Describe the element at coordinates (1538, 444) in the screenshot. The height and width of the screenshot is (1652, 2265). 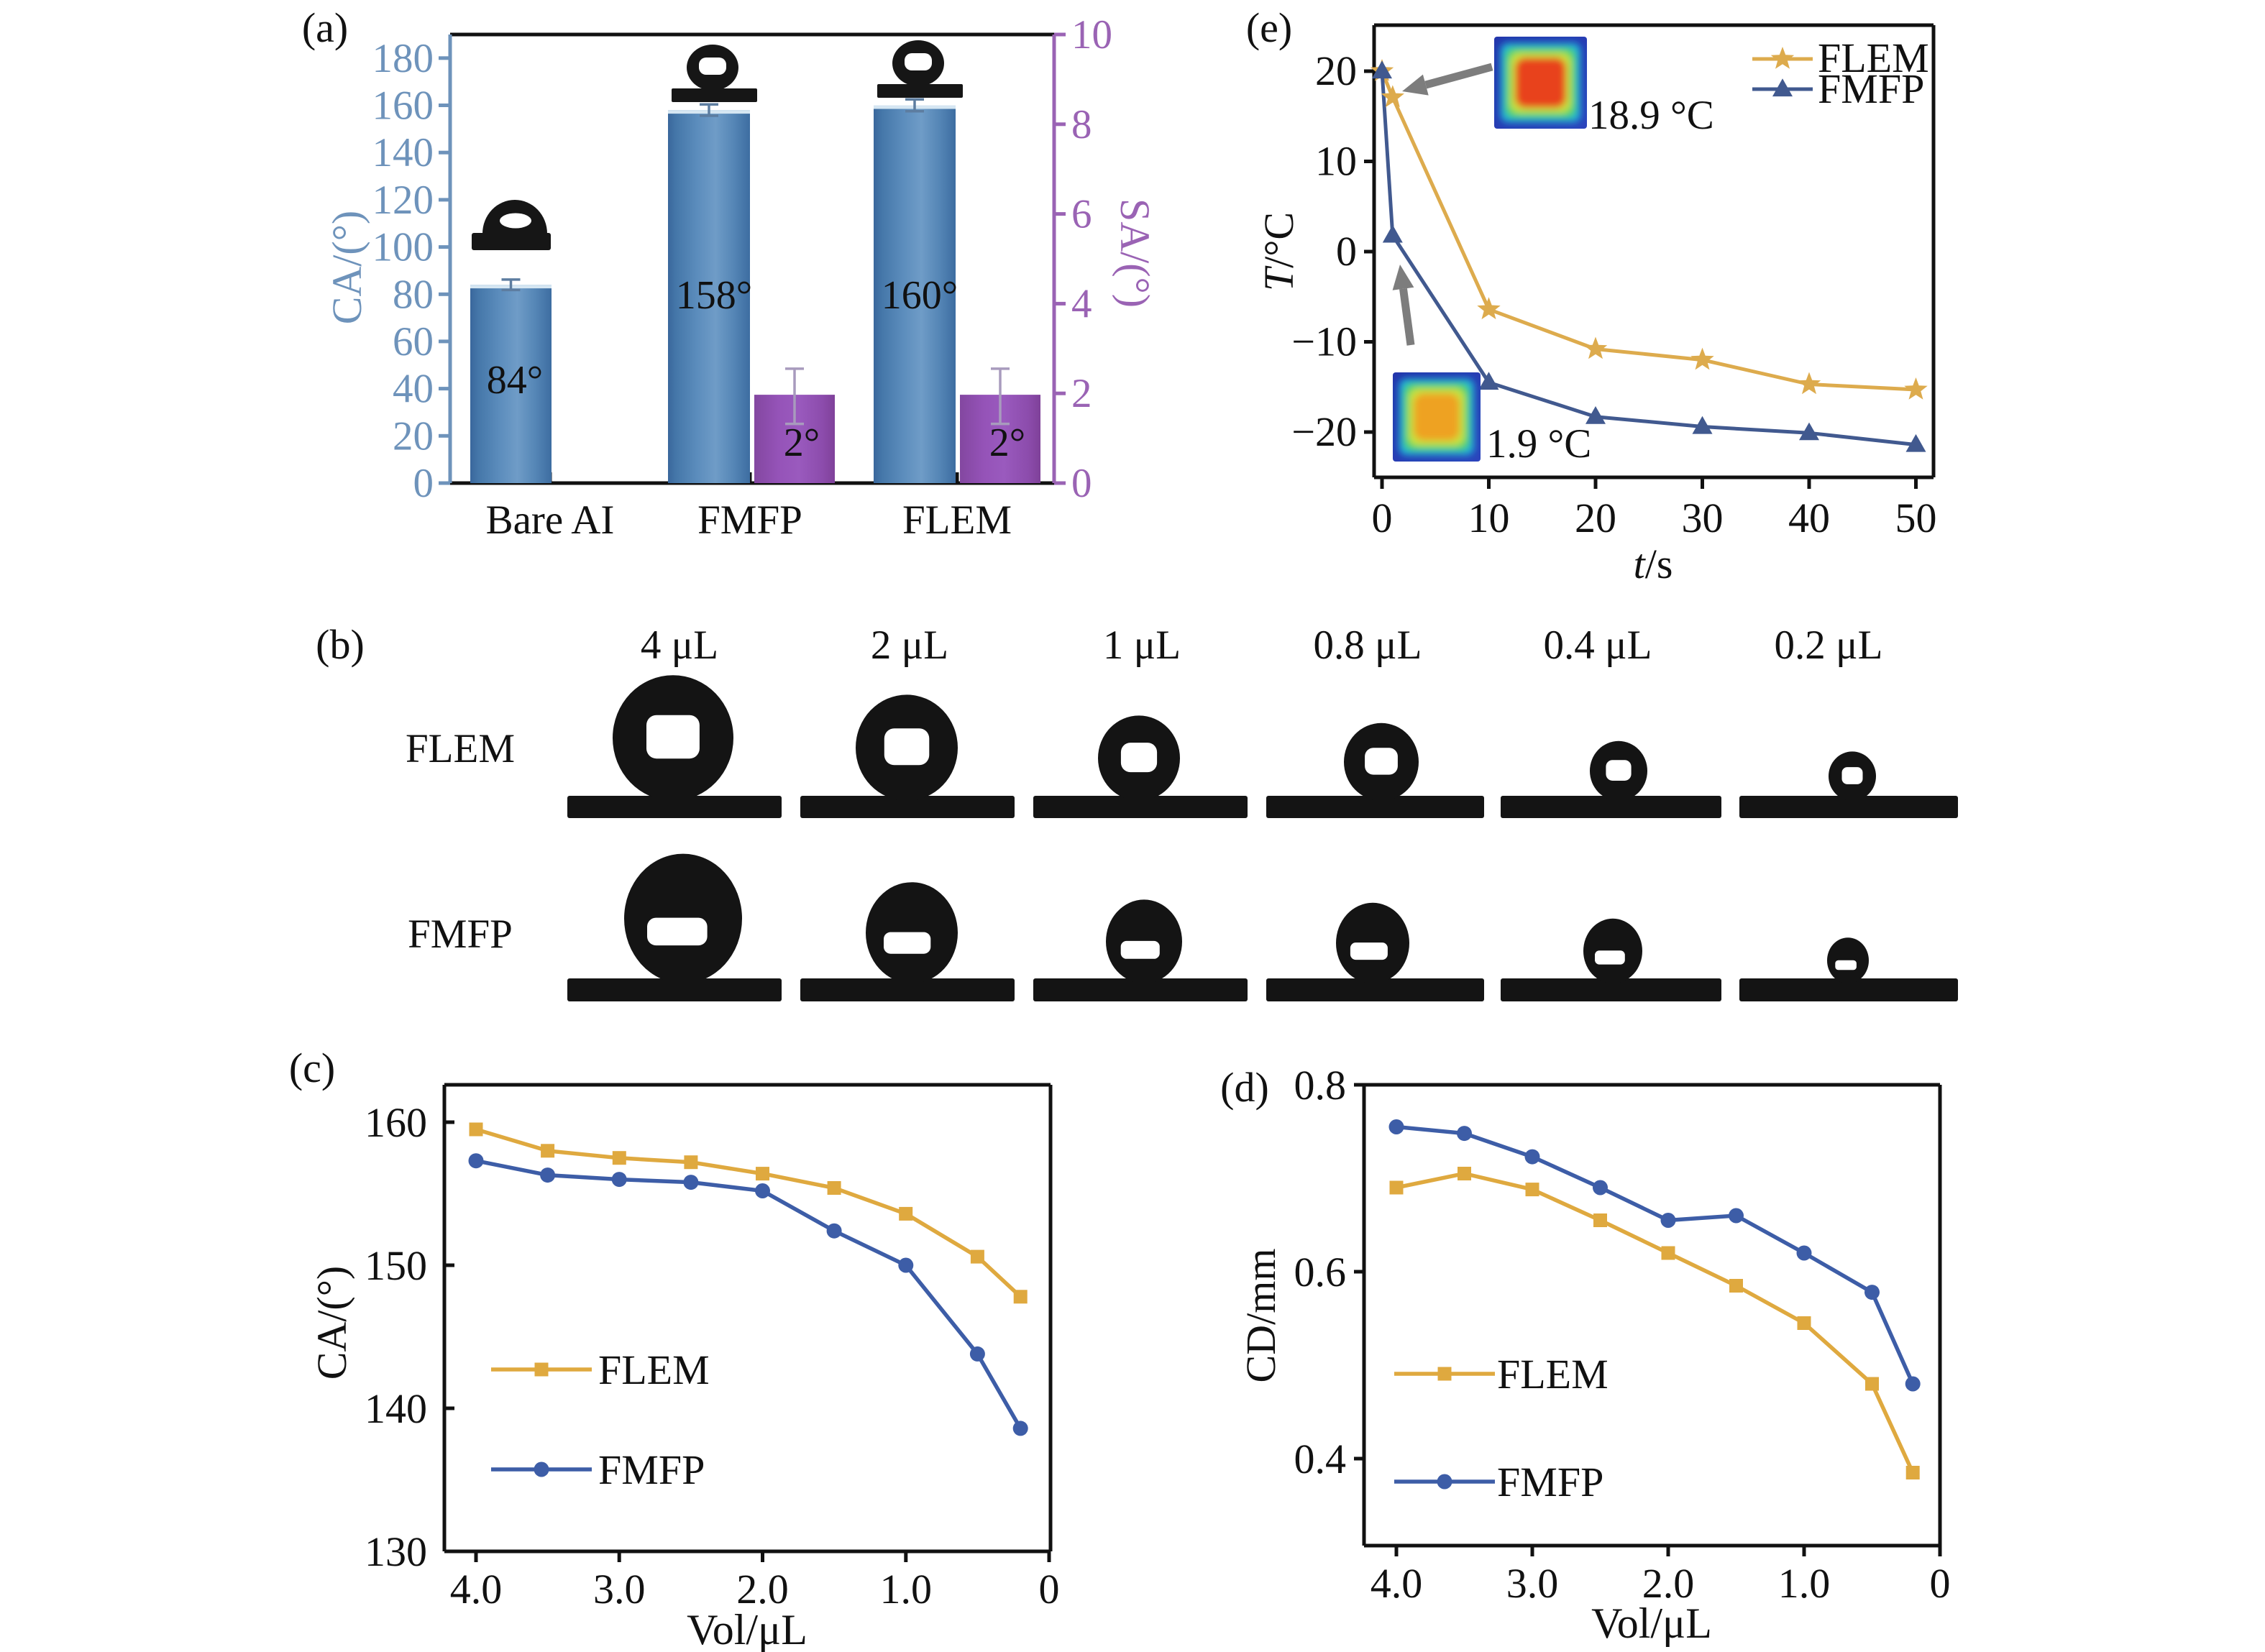
I see `svg-text: 1.9 °C` at that location.